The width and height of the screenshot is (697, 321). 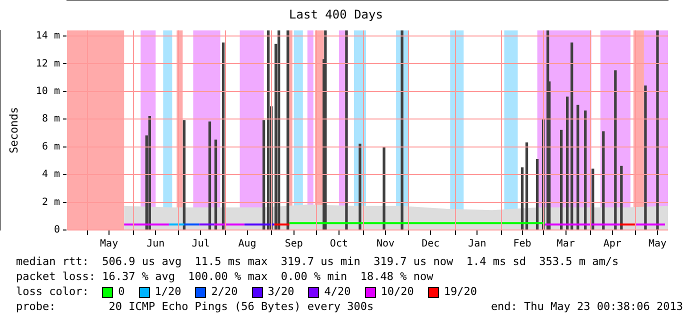 I want to click on x-tick-label: Sep, so click(x=293, y=244).